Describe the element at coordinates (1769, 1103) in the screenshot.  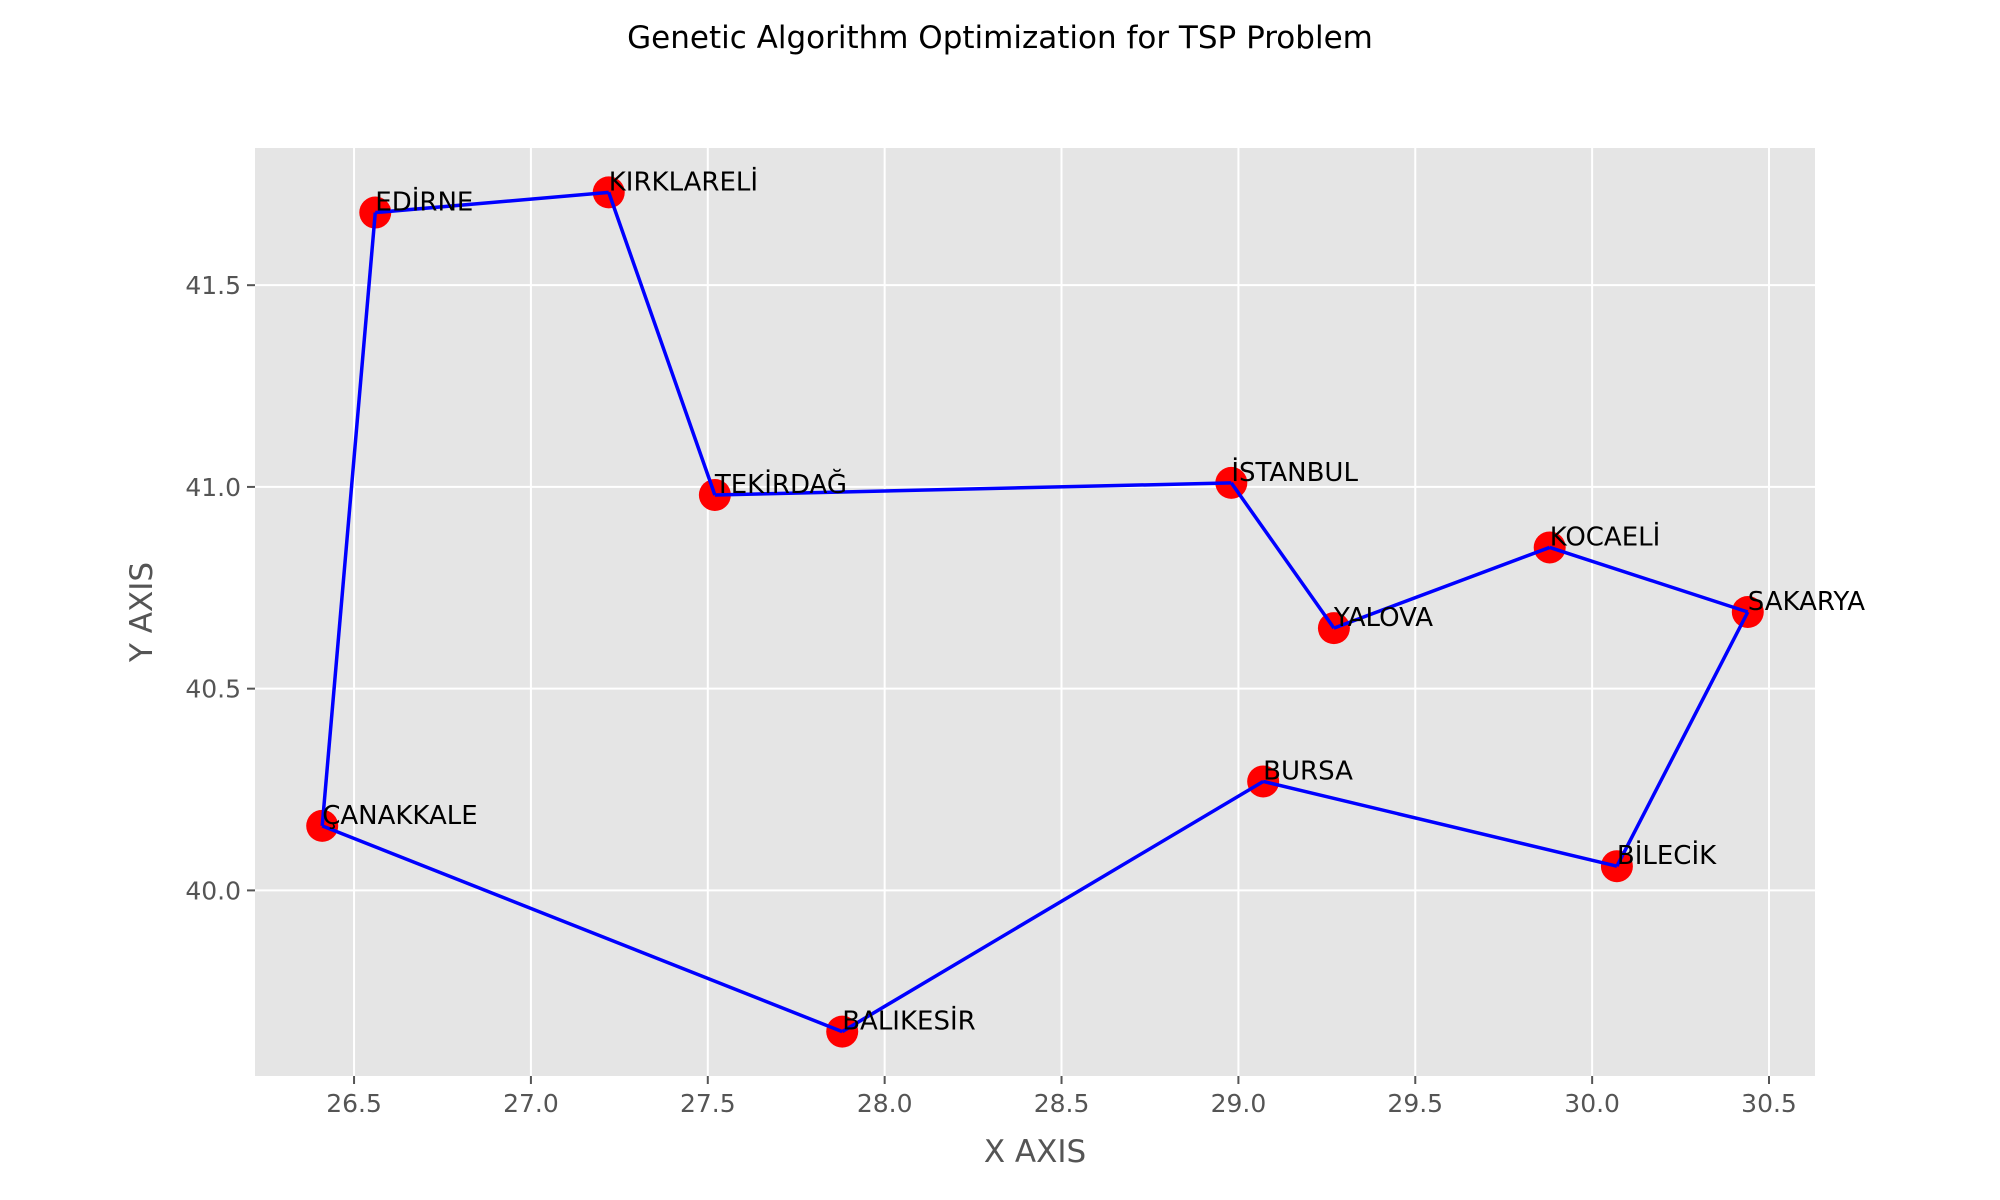
I see `x-tick-label: 30.5` at that location.